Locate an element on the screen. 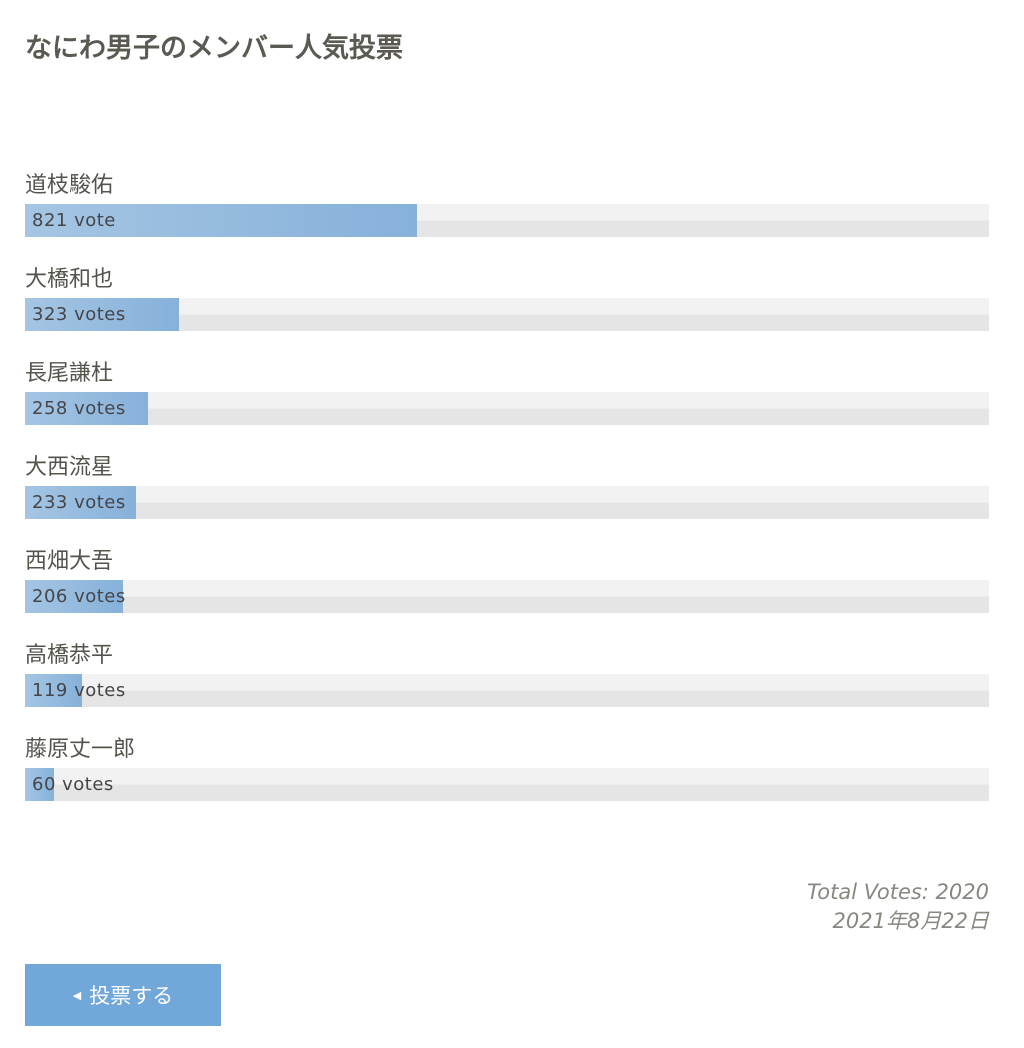  vote-bar-track: 206 votes is located at coordinates (507, 596).